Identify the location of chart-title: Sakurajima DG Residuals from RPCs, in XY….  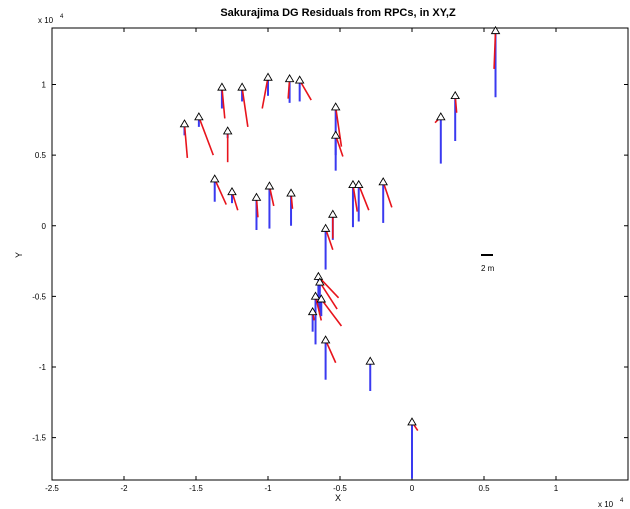
(338, 13).